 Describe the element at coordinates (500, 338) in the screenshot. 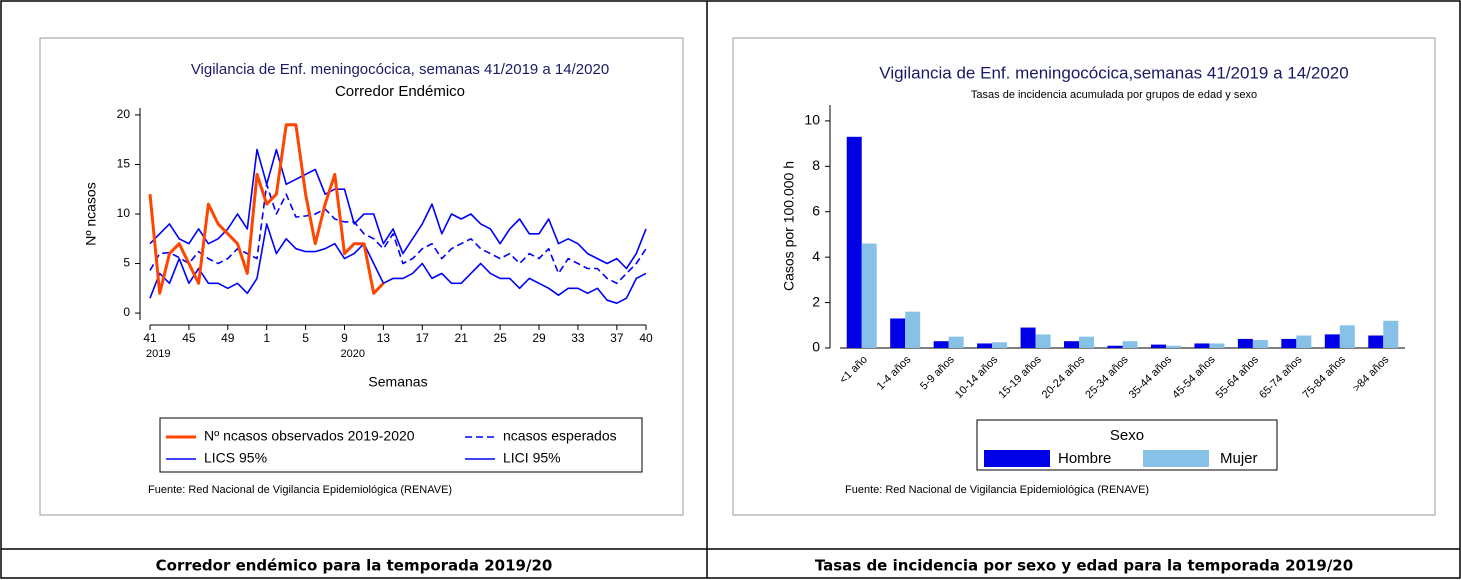

I see `x-tick-label: 25` at that location.